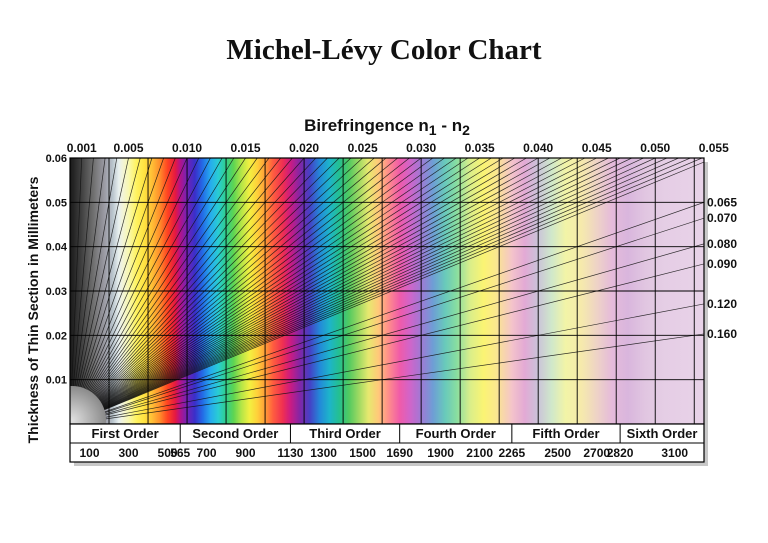  What do you see at coordinates (82, 148) in the screenshot?
I see `birefringence-tick: 0.001` at bounding box center [82, 148].